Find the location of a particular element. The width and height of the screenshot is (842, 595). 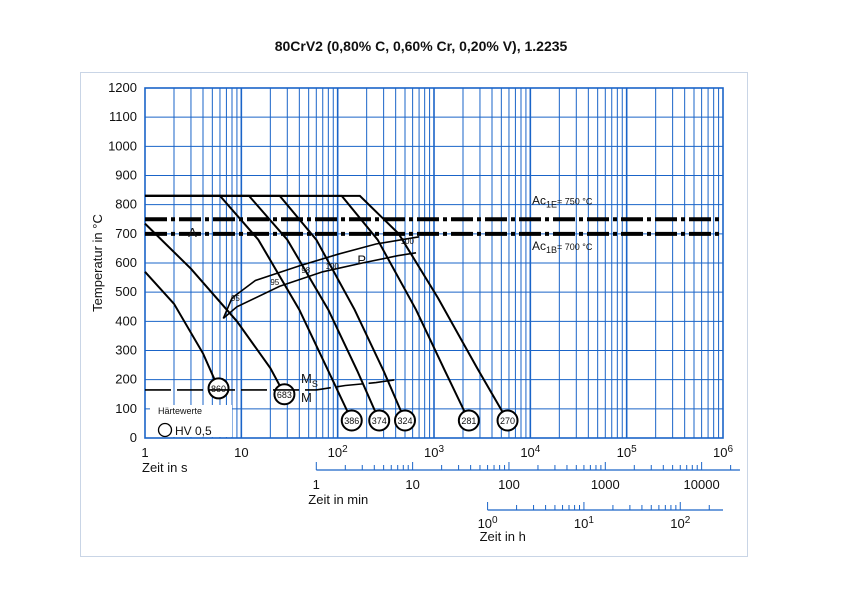

minutes-tick-label: 100 is located at coordinates (509, 484).